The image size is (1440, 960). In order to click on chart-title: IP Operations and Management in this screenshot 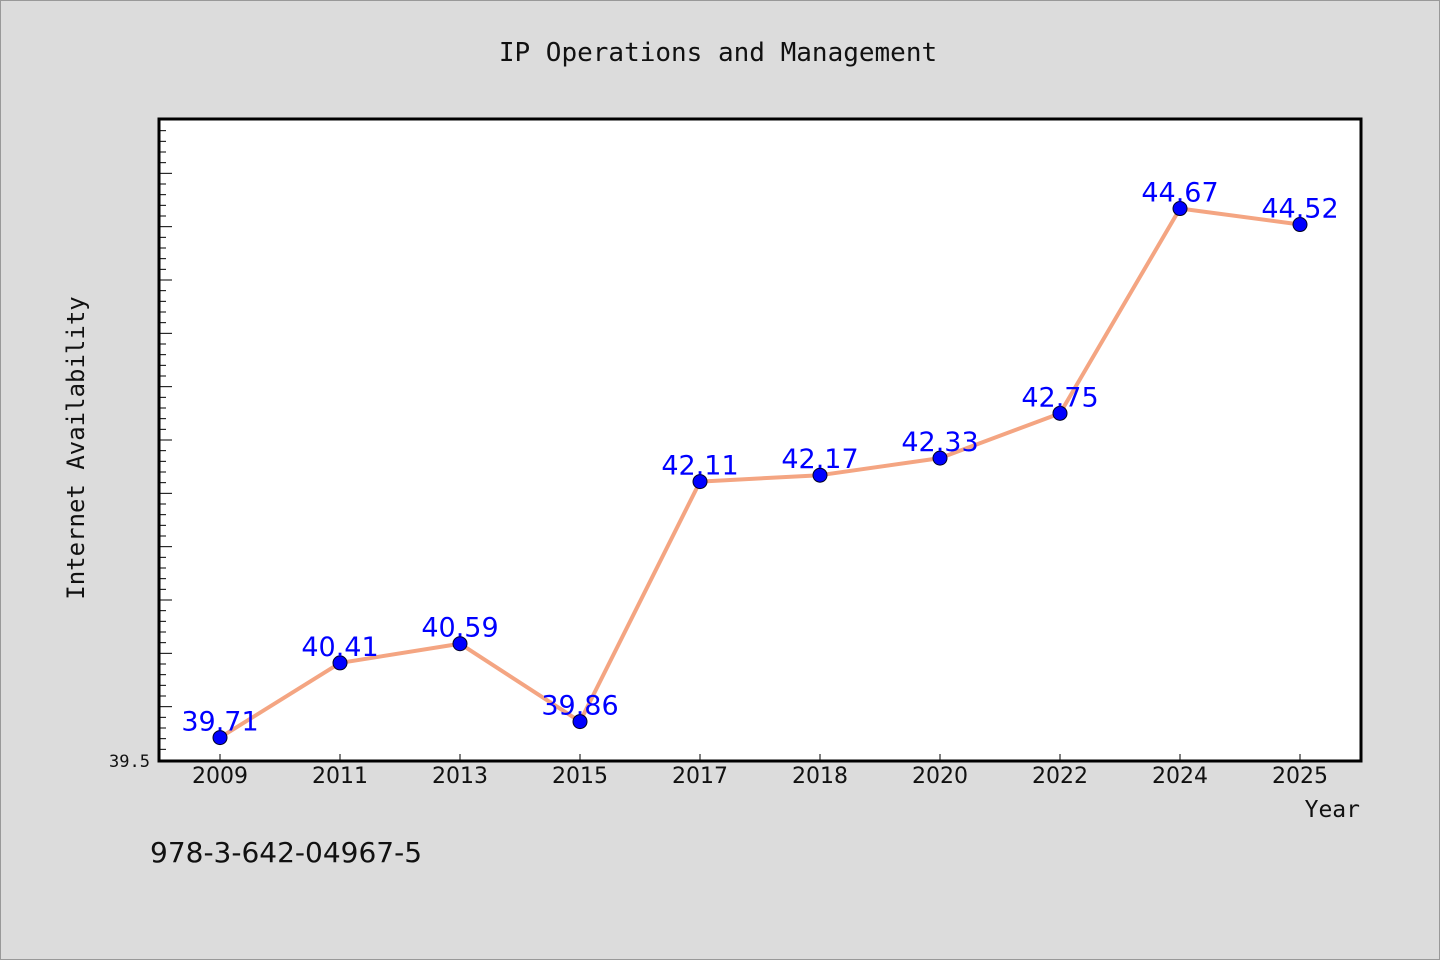, I will do `click(718, 53)`.